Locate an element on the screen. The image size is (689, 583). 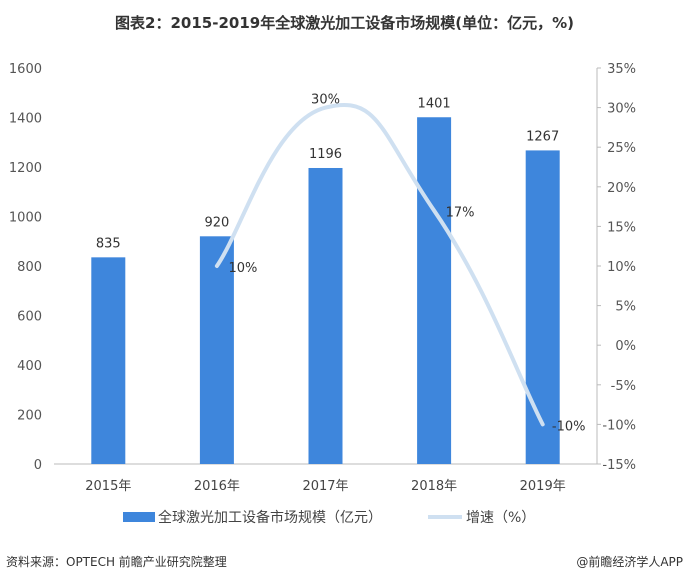
right-tick-label: 10% is located at coordinates (621, 267).